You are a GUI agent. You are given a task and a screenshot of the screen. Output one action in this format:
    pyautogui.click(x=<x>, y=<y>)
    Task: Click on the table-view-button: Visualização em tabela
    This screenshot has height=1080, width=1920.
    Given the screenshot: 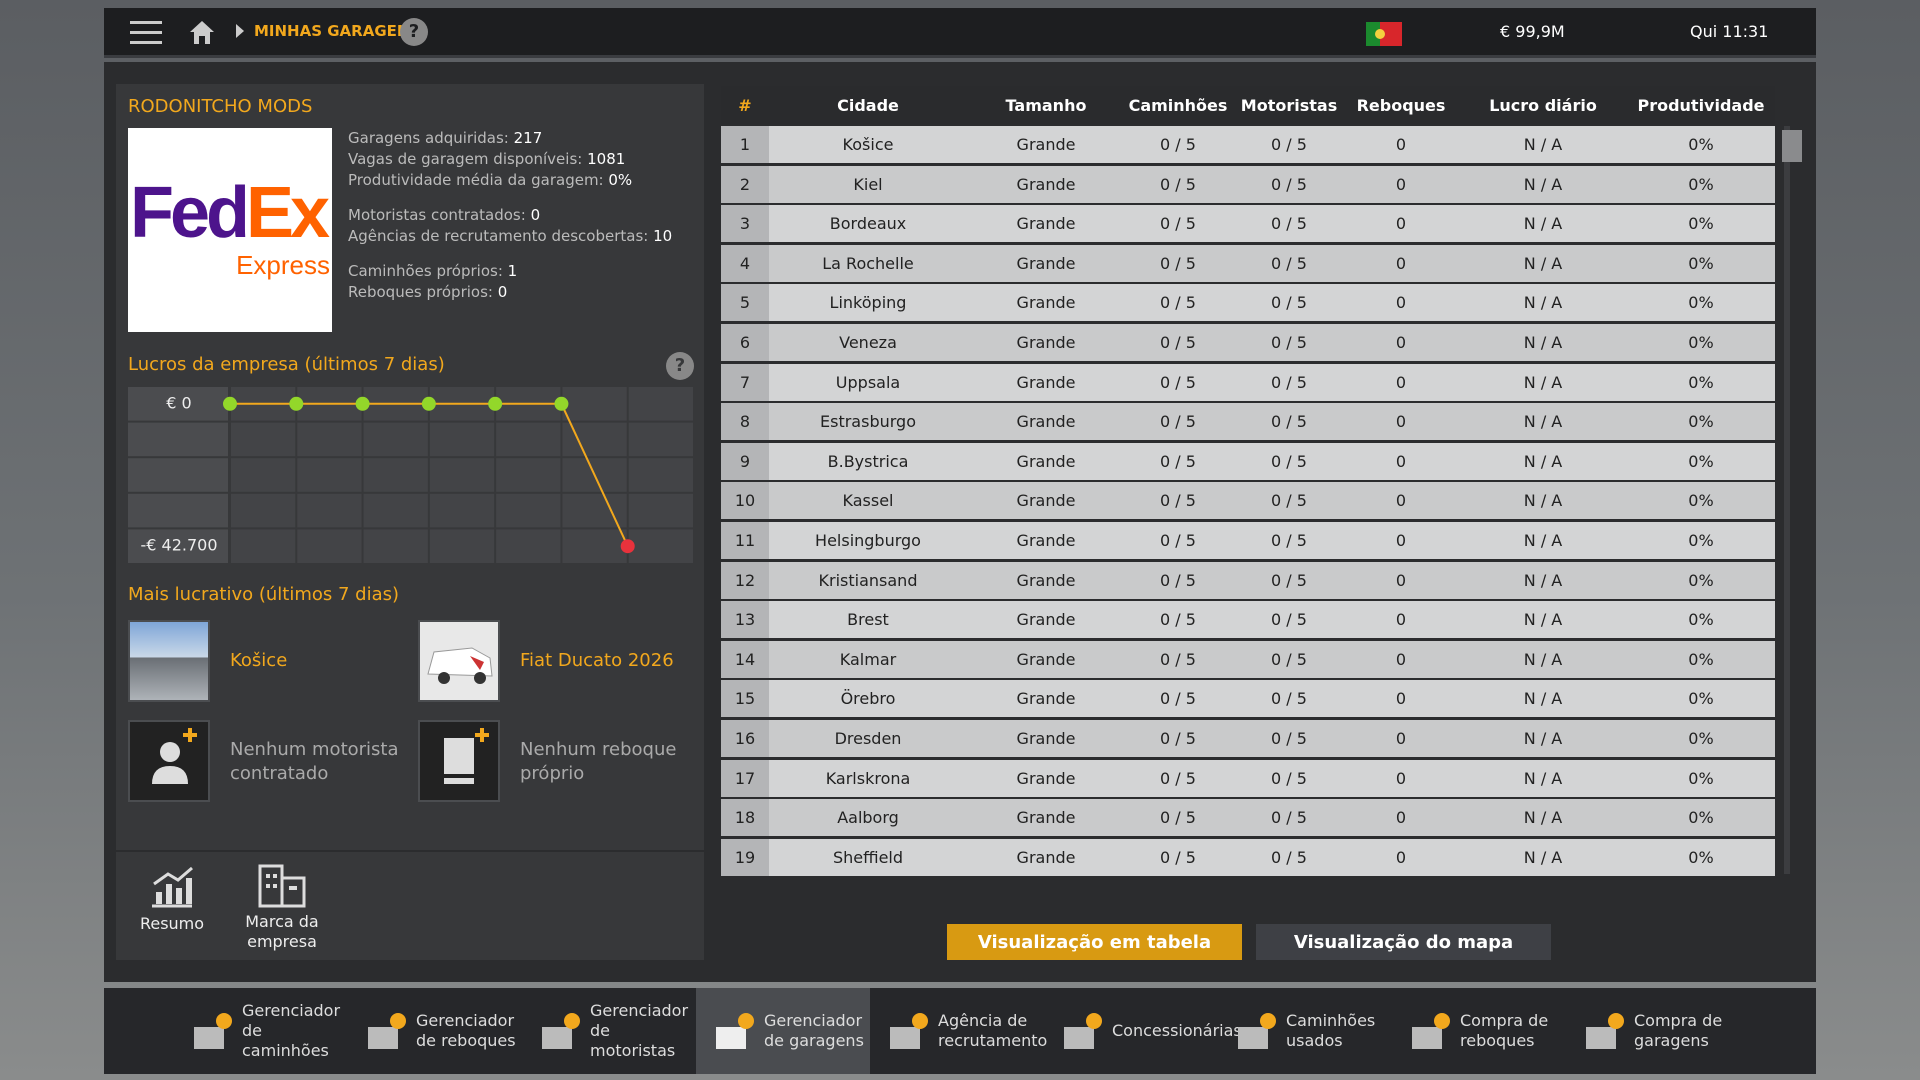 What is the action you would take?
    pyautogui.click(x=1094, y=942)
    